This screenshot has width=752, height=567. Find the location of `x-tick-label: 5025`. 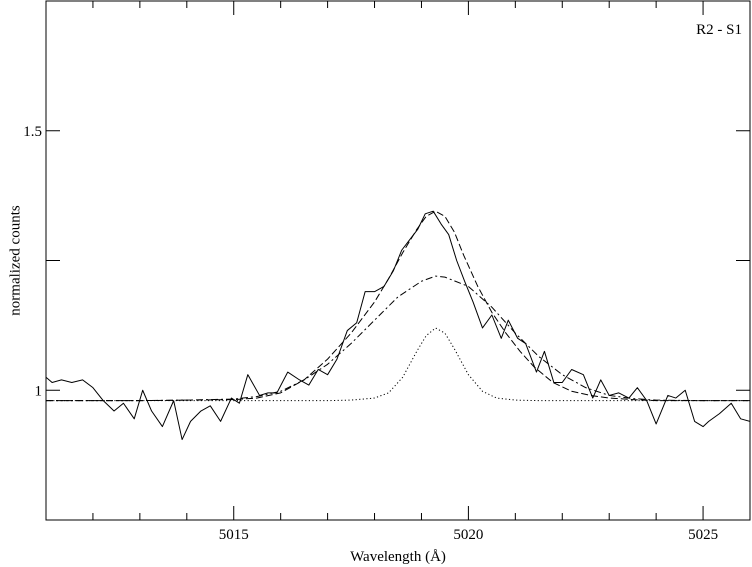

x-tick-label: 5025 is located at coordinates (703, 535).